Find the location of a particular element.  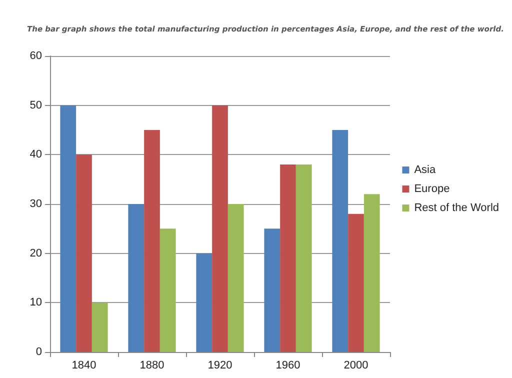

legend-label: Asia is located at coordinates (425, 170).